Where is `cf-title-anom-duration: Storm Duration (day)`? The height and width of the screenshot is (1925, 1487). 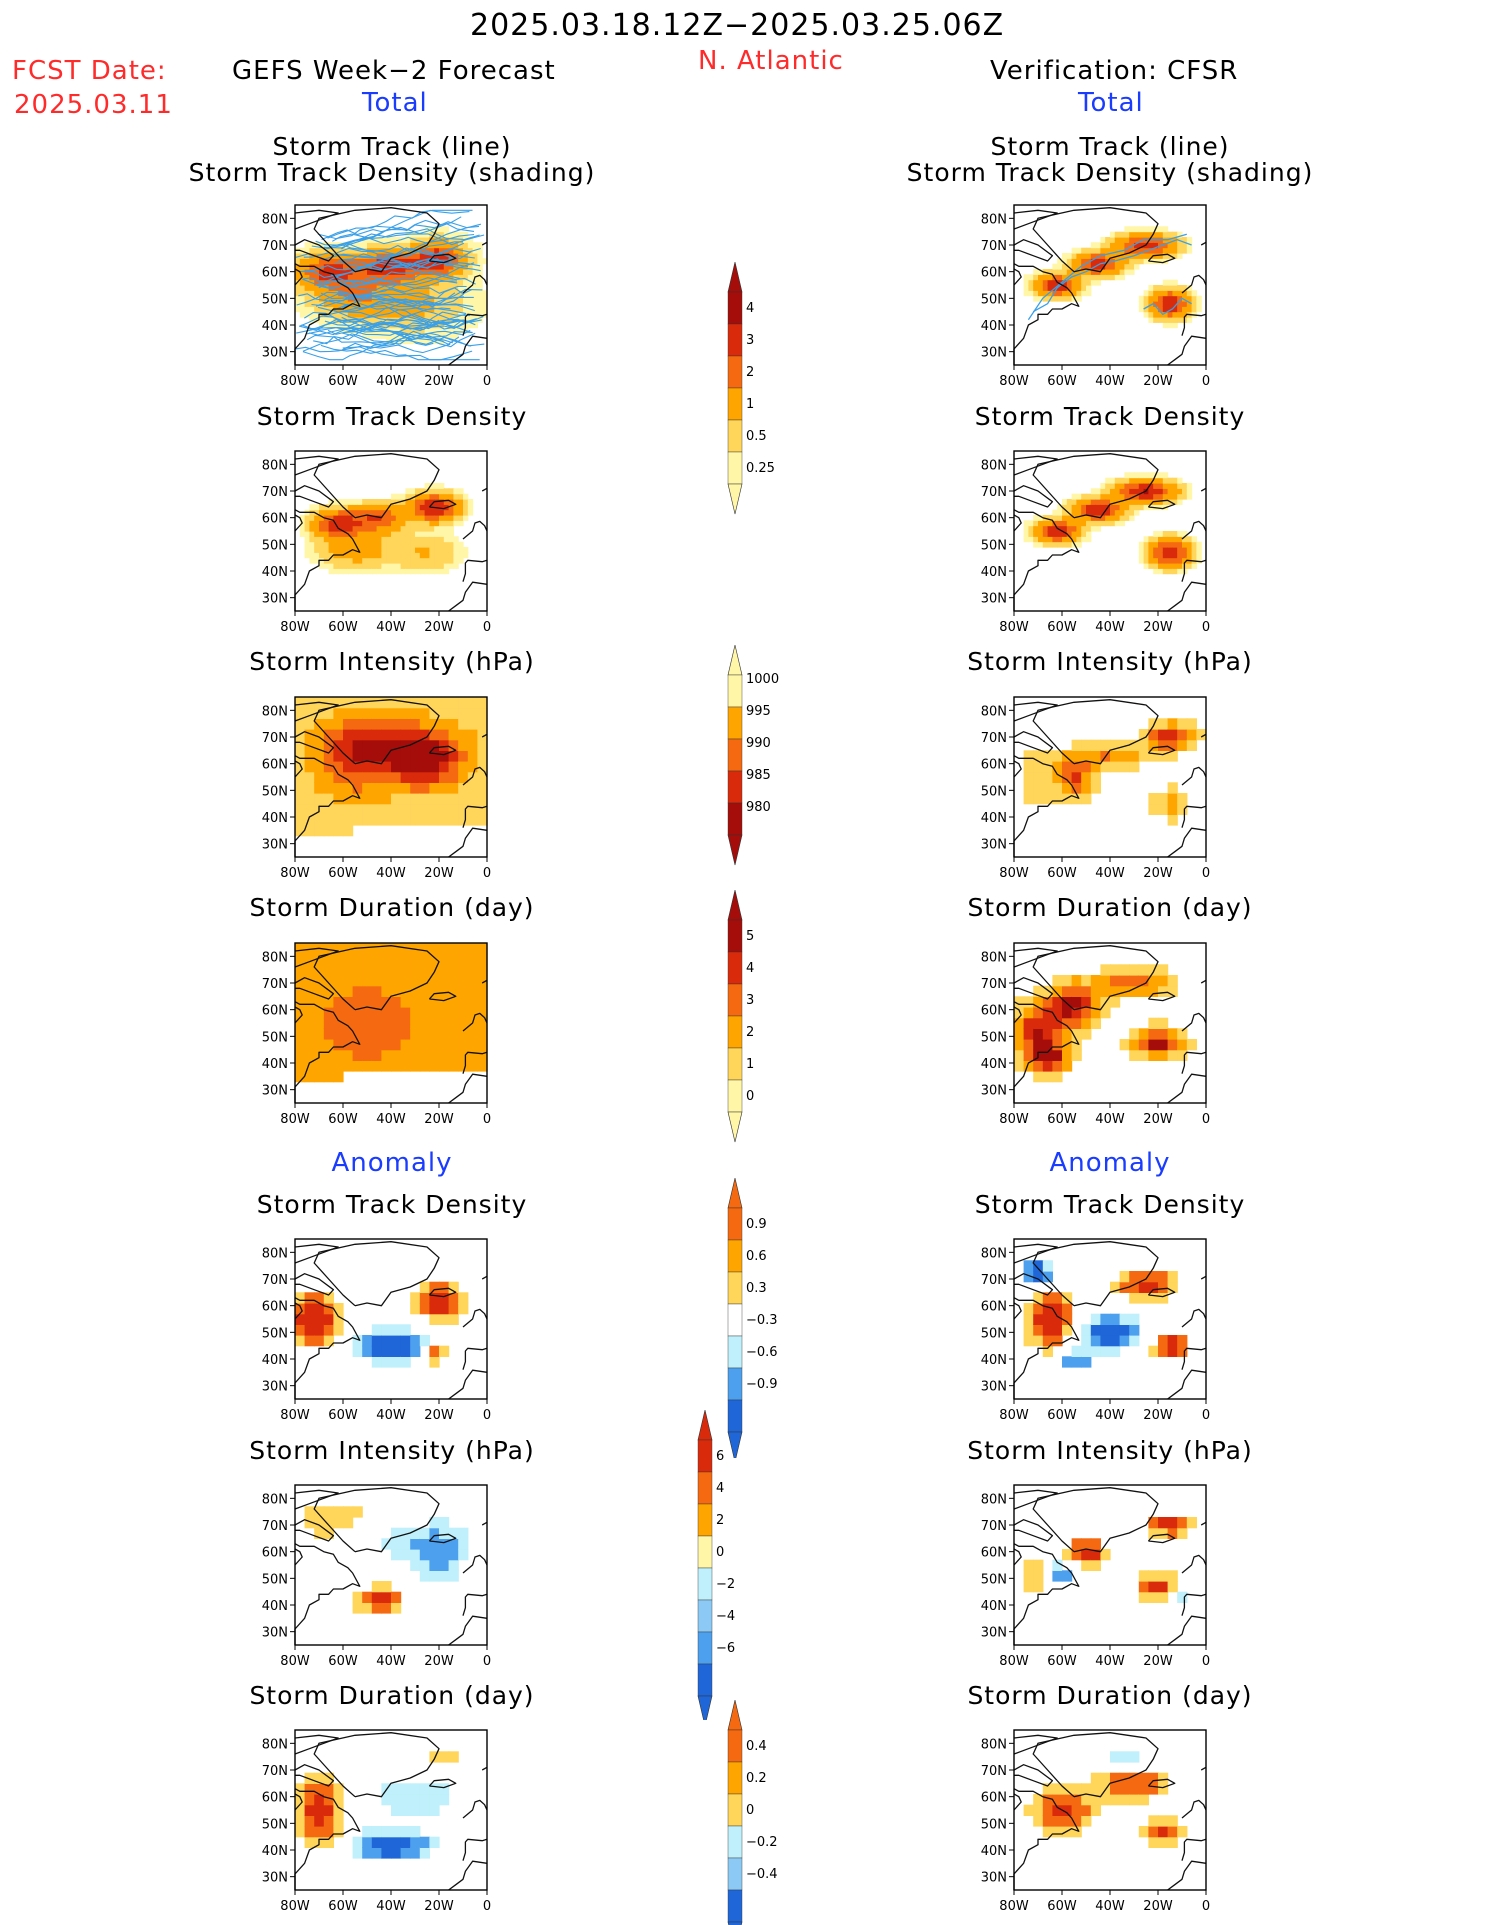 cf-title-anom-duration: Storm Duration (day) is located at coordinates (1110, 1695).